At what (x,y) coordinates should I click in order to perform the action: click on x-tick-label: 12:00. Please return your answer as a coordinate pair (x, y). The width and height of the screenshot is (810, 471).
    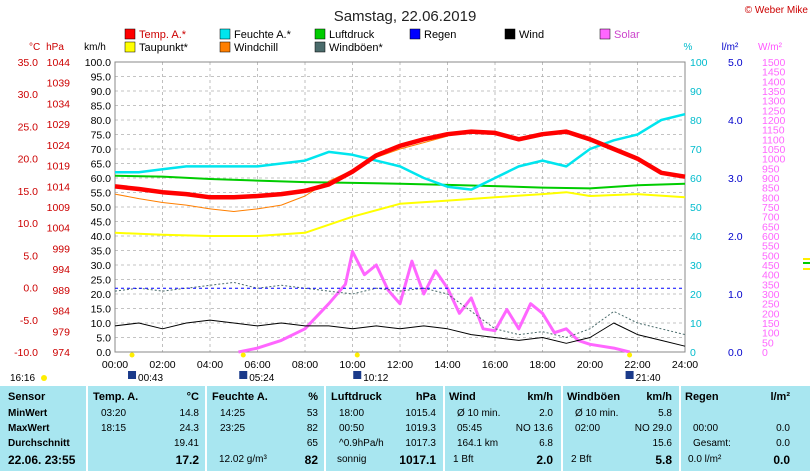
    Looking at the image, I should click on (400, 365).